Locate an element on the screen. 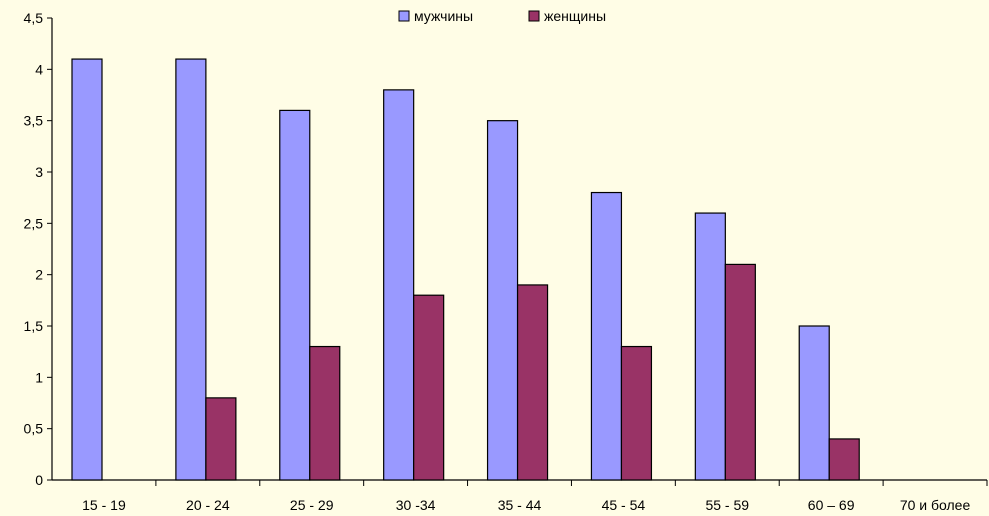 The width and height of the screenshot is (989, 516). legend: мужчины женщины is located at coordinates (502, 16).